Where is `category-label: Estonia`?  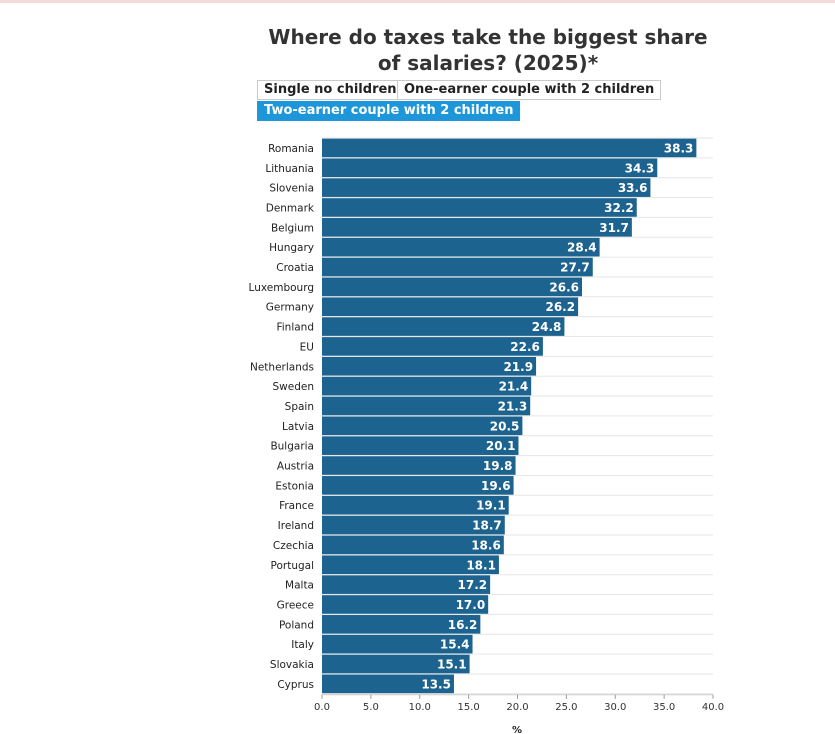 category-label: Estonia is located at coordinates (294, 486).